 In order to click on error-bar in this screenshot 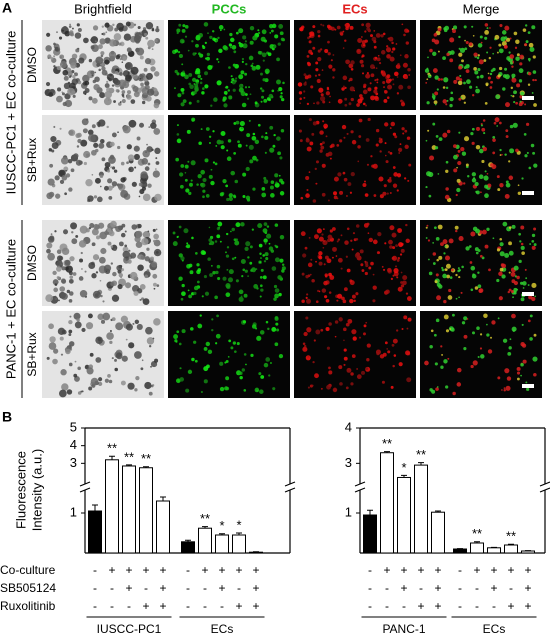, I will do `click(188, 540)`.